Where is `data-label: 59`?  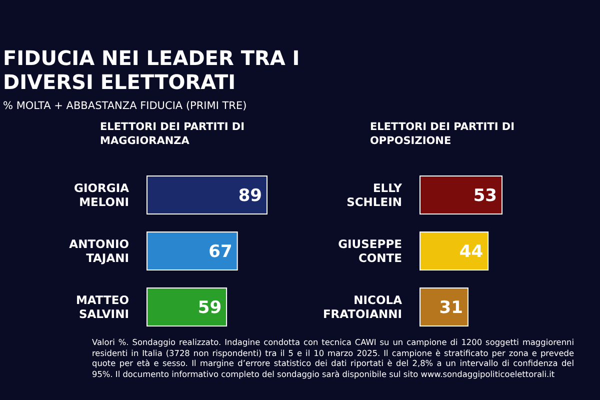
data-label: 59 is located at coordinates (210, 308).